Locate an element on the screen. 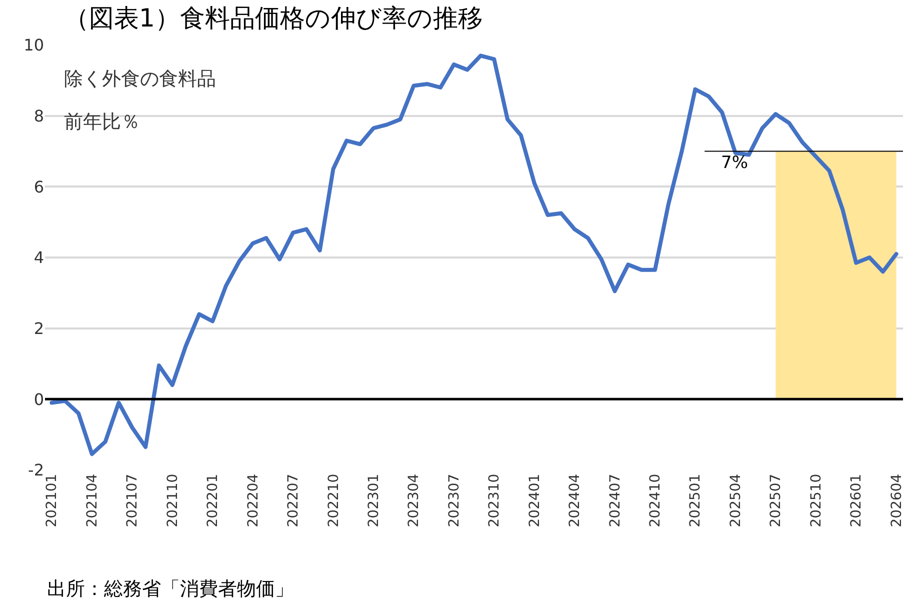 The width and height of the screenshot is (915, 605). x-tick-label: 202110 is located at coordinates (172, 501).